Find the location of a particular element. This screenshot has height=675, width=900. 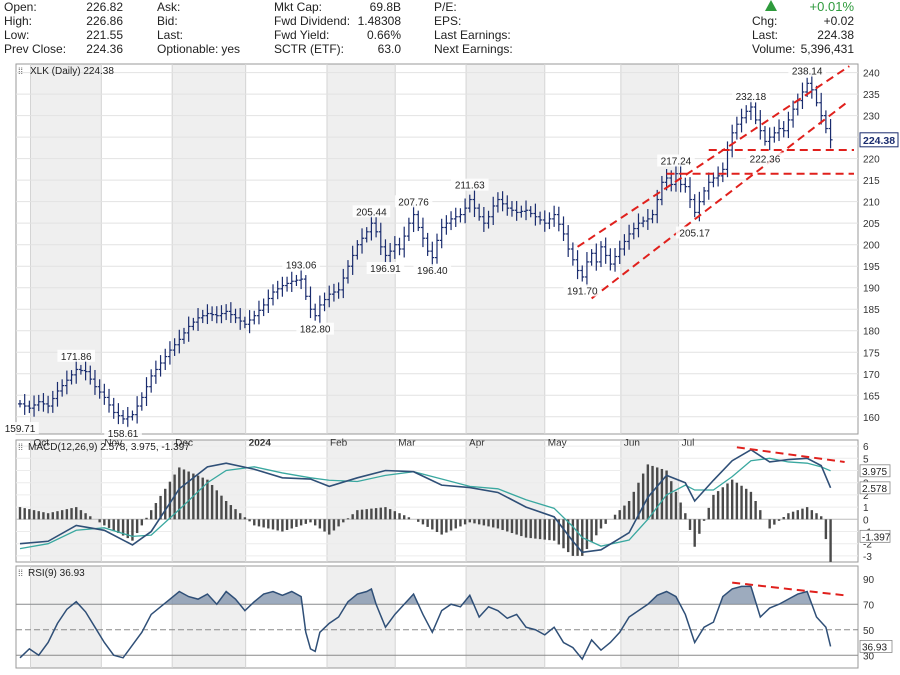

macd-pane-title: MACD(12,26,9) 2.578, 3.975, -1.397 is located at coordinates (109, 447).